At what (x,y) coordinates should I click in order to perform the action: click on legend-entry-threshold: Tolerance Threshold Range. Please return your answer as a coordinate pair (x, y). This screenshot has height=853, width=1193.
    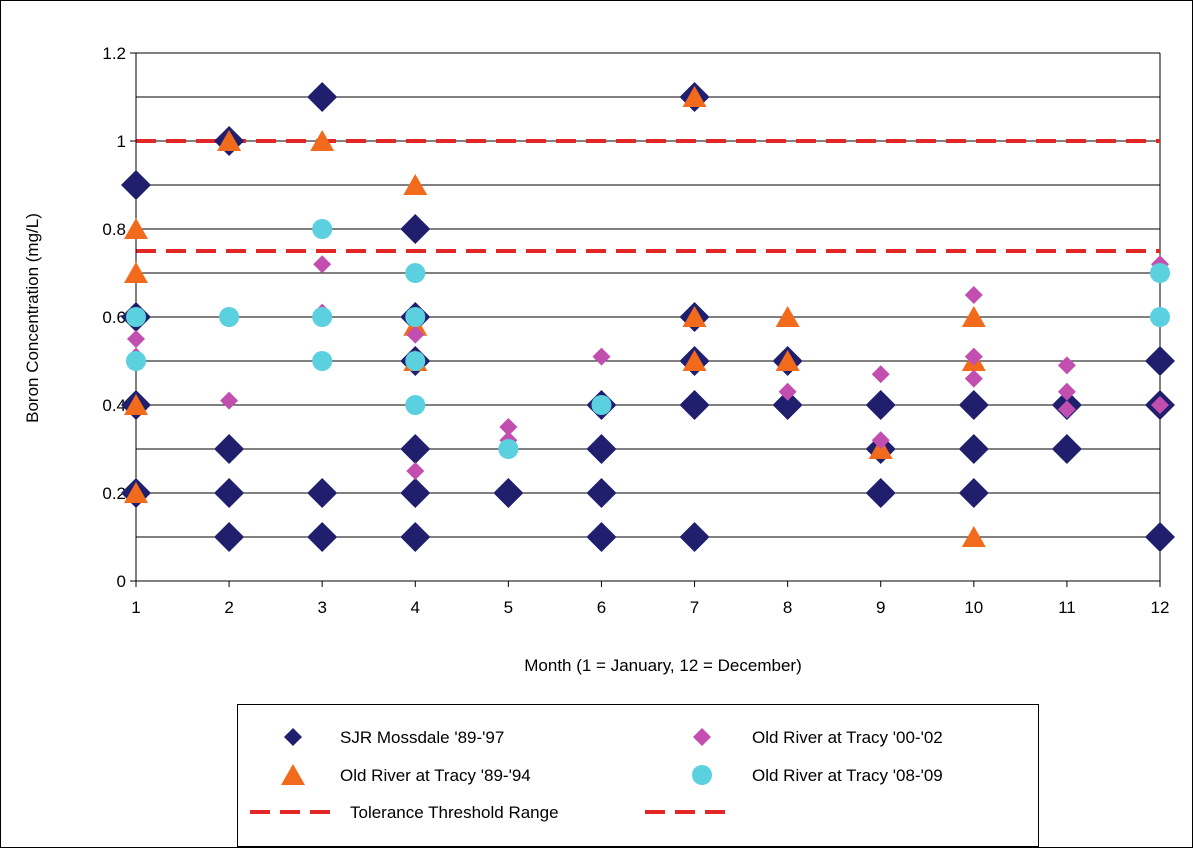
    Looking at the image, I should click on (492, 812).